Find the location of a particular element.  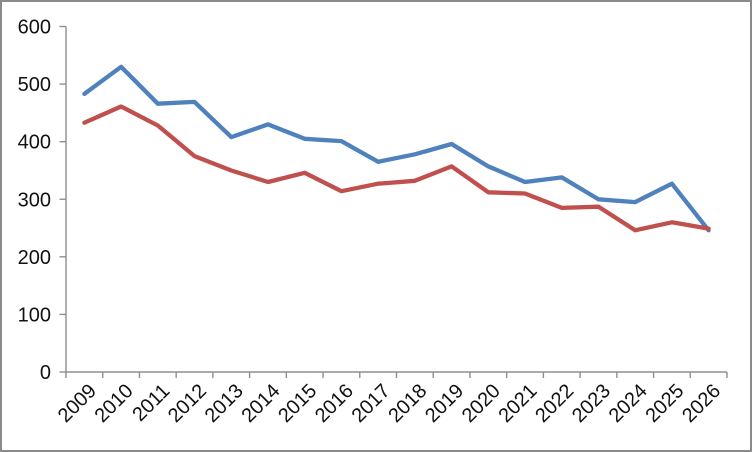

y-axis-tick-label: 0 is located at coordinates (45, 373).